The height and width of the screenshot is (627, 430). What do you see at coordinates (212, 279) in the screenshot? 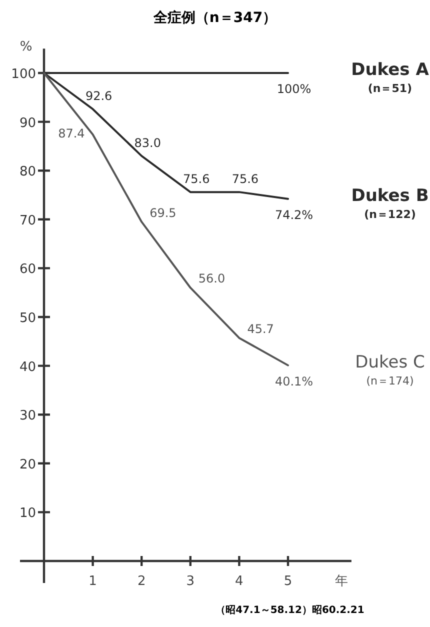
I see `data-label: 56.0` at bounding box center [212, 279].